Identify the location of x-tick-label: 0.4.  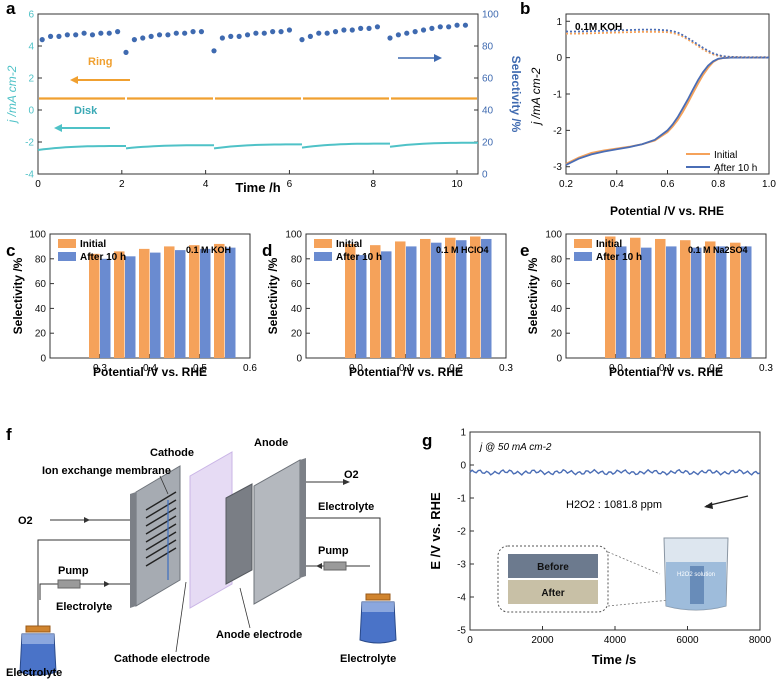
(617, 184).